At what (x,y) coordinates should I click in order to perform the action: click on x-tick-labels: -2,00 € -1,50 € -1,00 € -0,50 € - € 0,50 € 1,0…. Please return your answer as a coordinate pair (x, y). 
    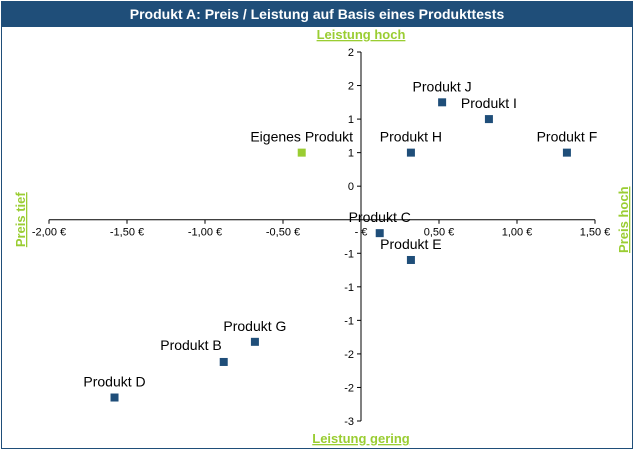
    Looking at the image, I should click on (321, 229).